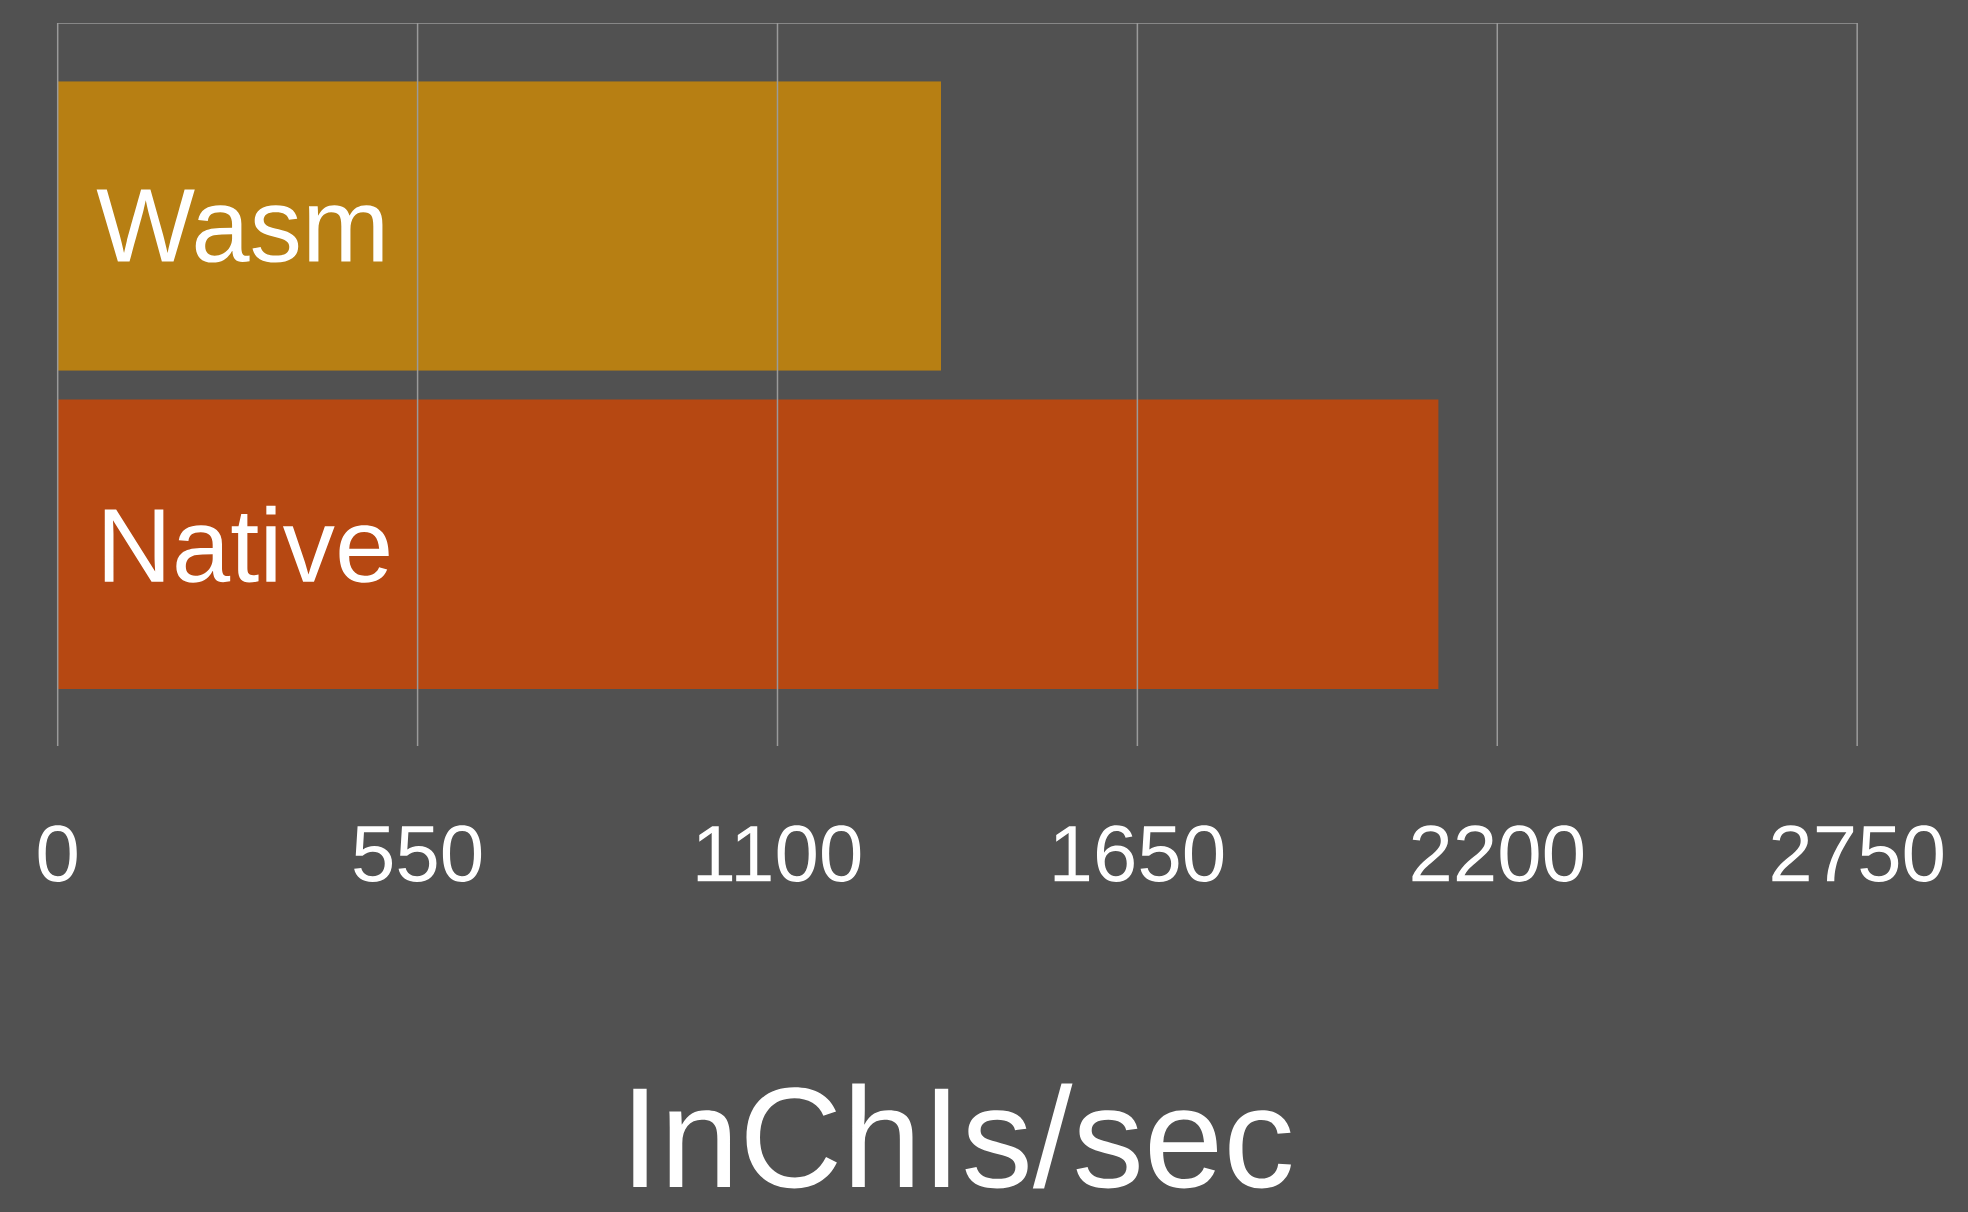 Image resolution: width=1968 pixels, height=1212 pixels. I want to click on x-axis-title: InChIs/sec, so click(962, 1136).